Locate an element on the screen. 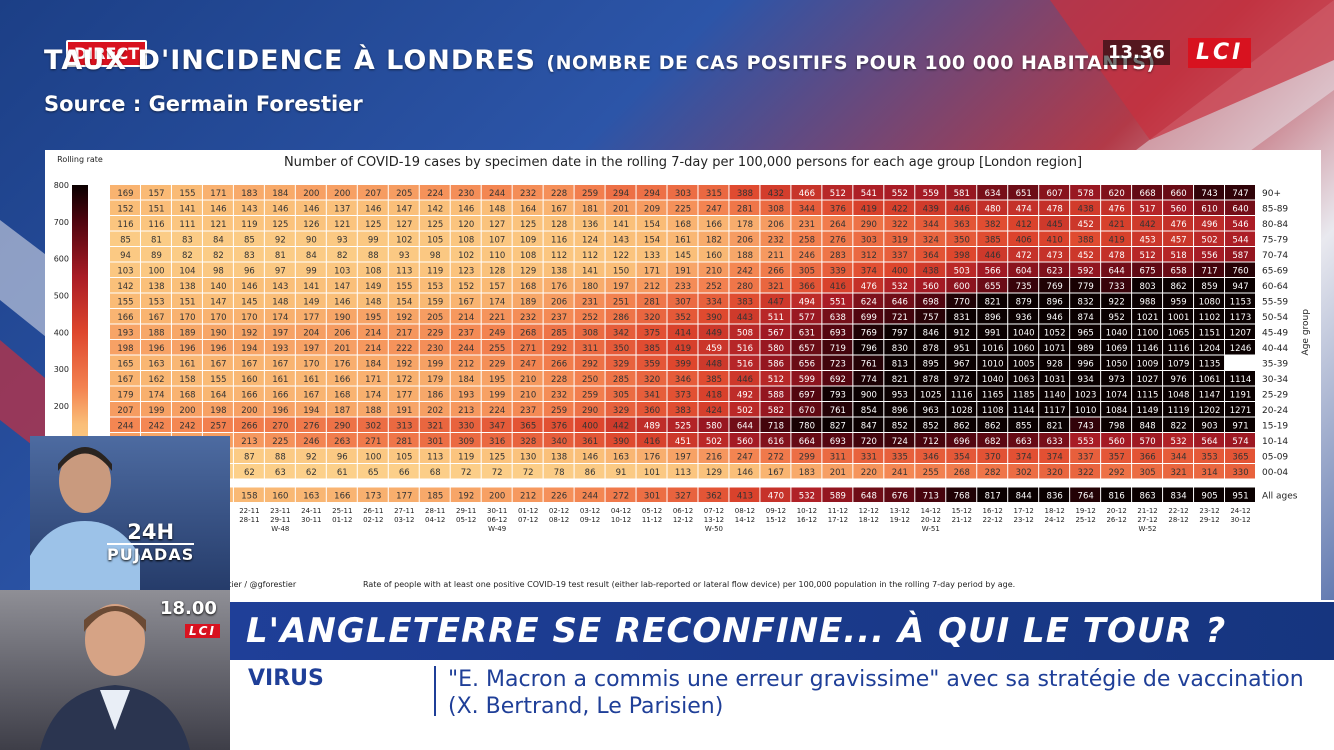 The image size is (1334, 750). all-ages-value: 816 is located at coordinates (1117, 496).